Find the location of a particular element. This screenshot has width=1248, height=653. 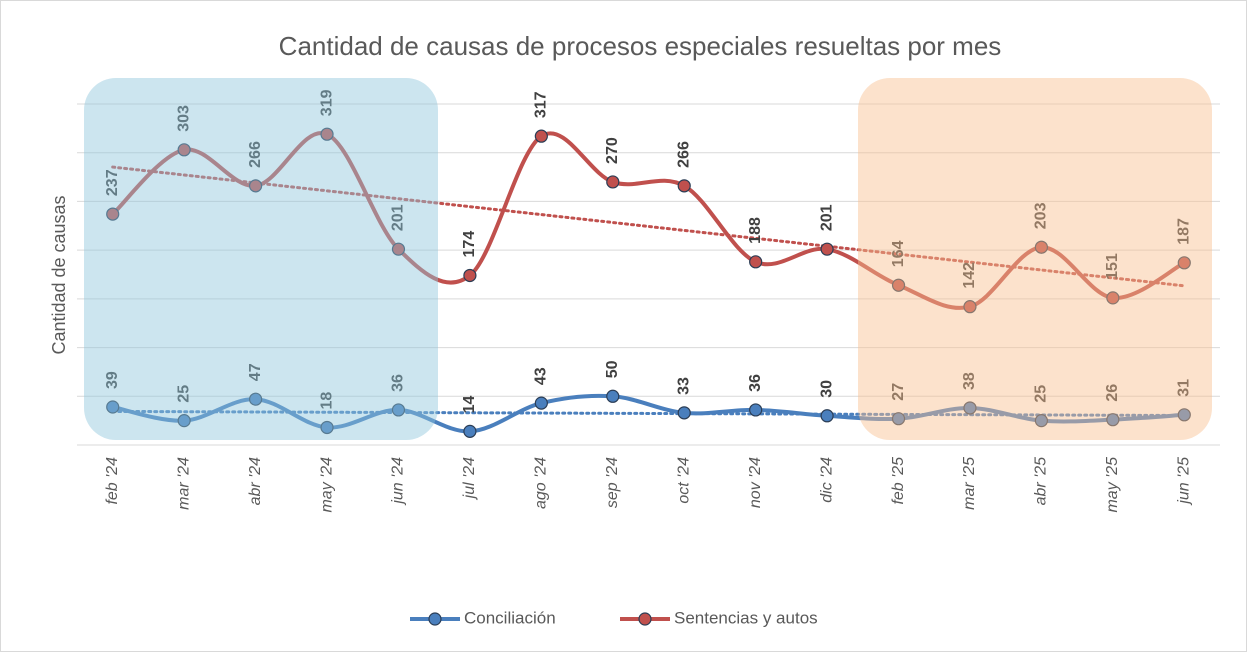

data-label: 188 is located at coordinates (755, 230).